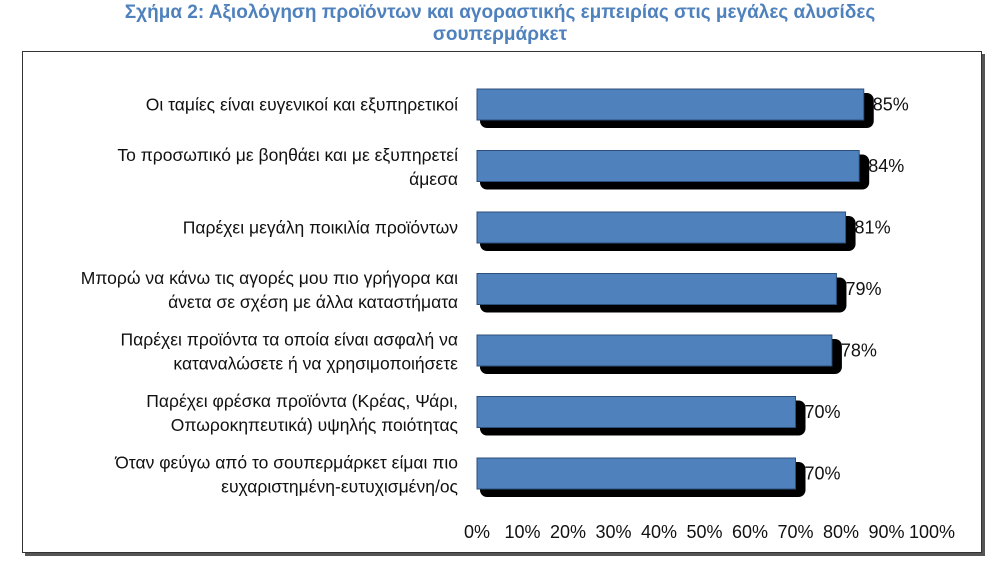  What do you see at coordinates (339, 487) in the screenshot?
I see `category-label: ευχαριστημένη-ευτυχισμένη/ος` at bounding box center [339, 487].